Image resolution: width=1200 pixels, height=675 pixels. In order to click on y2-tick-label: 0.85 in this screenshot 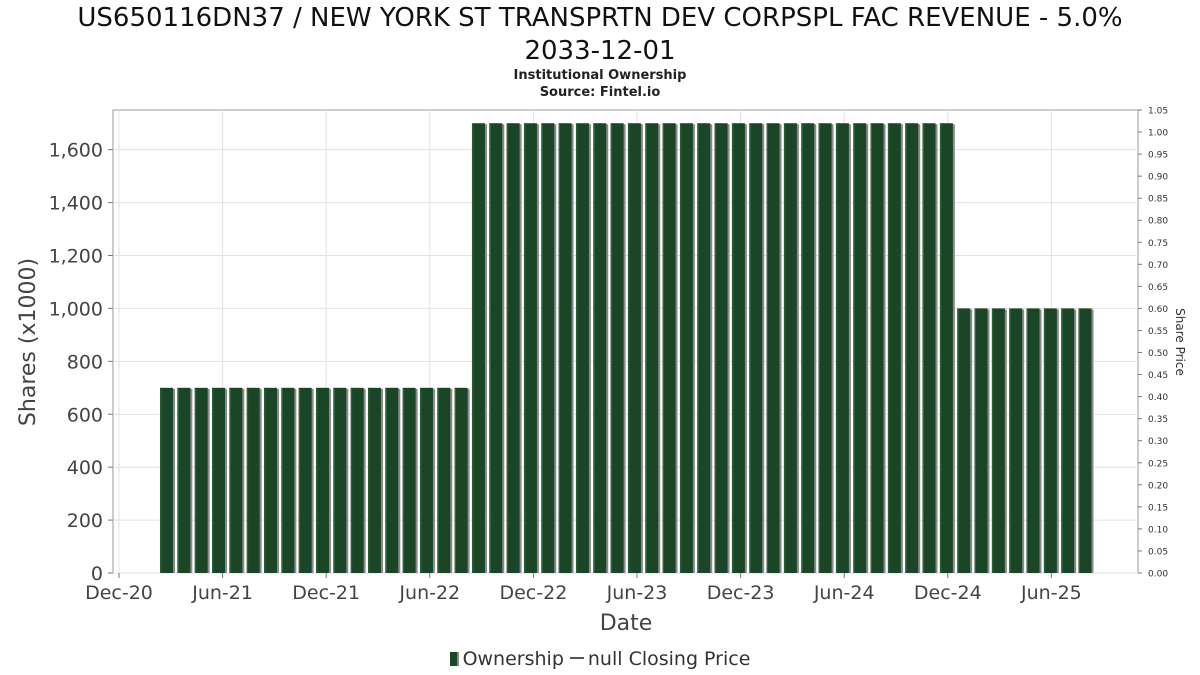, I will do `click(1158, 200)`.